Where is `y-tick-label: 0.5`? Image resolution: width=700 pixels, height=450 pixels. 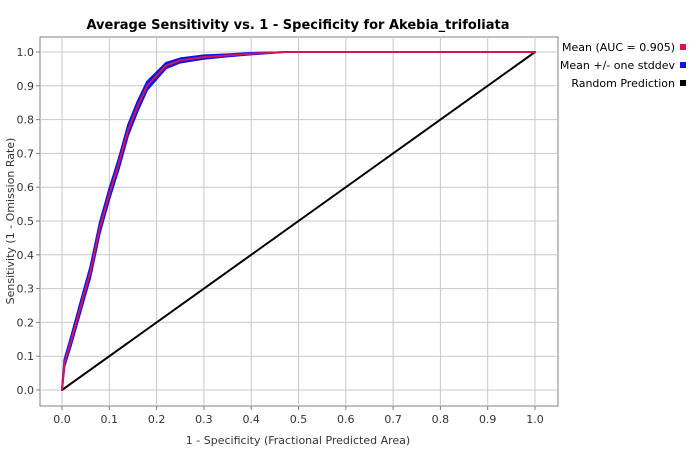
y-tick-label: 0.5 is located at coordinates (26, 221).